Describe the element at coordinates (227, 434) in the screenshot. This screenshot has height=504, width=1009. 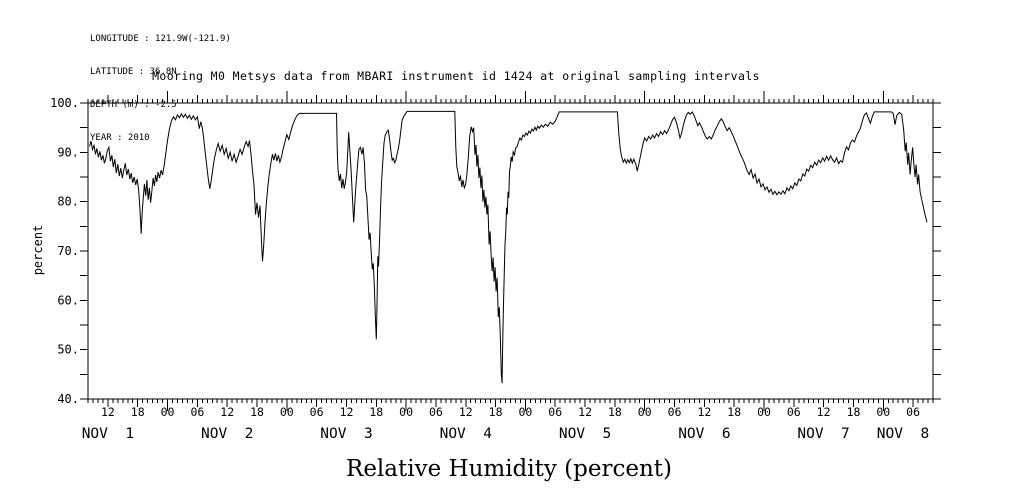
I see `x-day-label: NOV 2` at that location.